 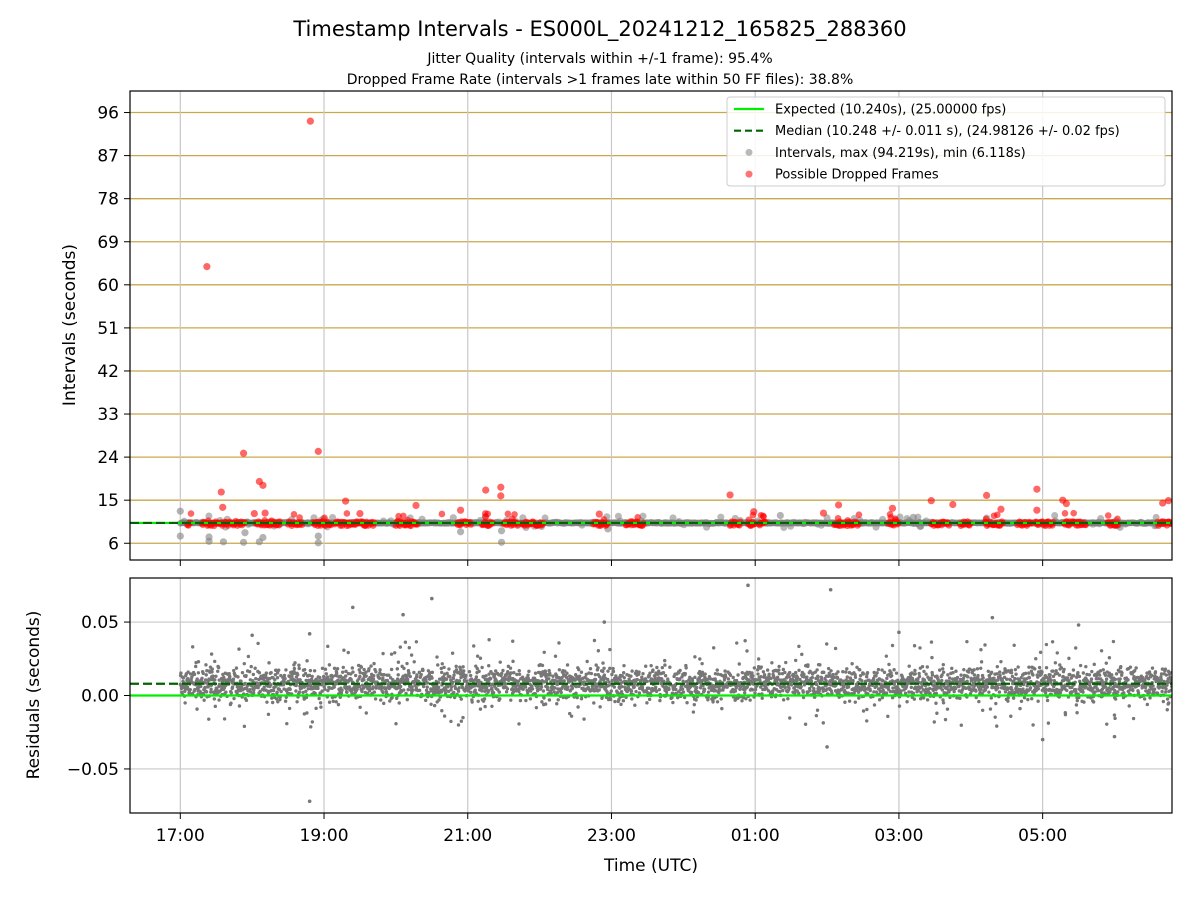 What do you see at coordinates (755, 836) in the screenshot?
I see `x-tick-label: 01:00` at bounding box center [755, 836].